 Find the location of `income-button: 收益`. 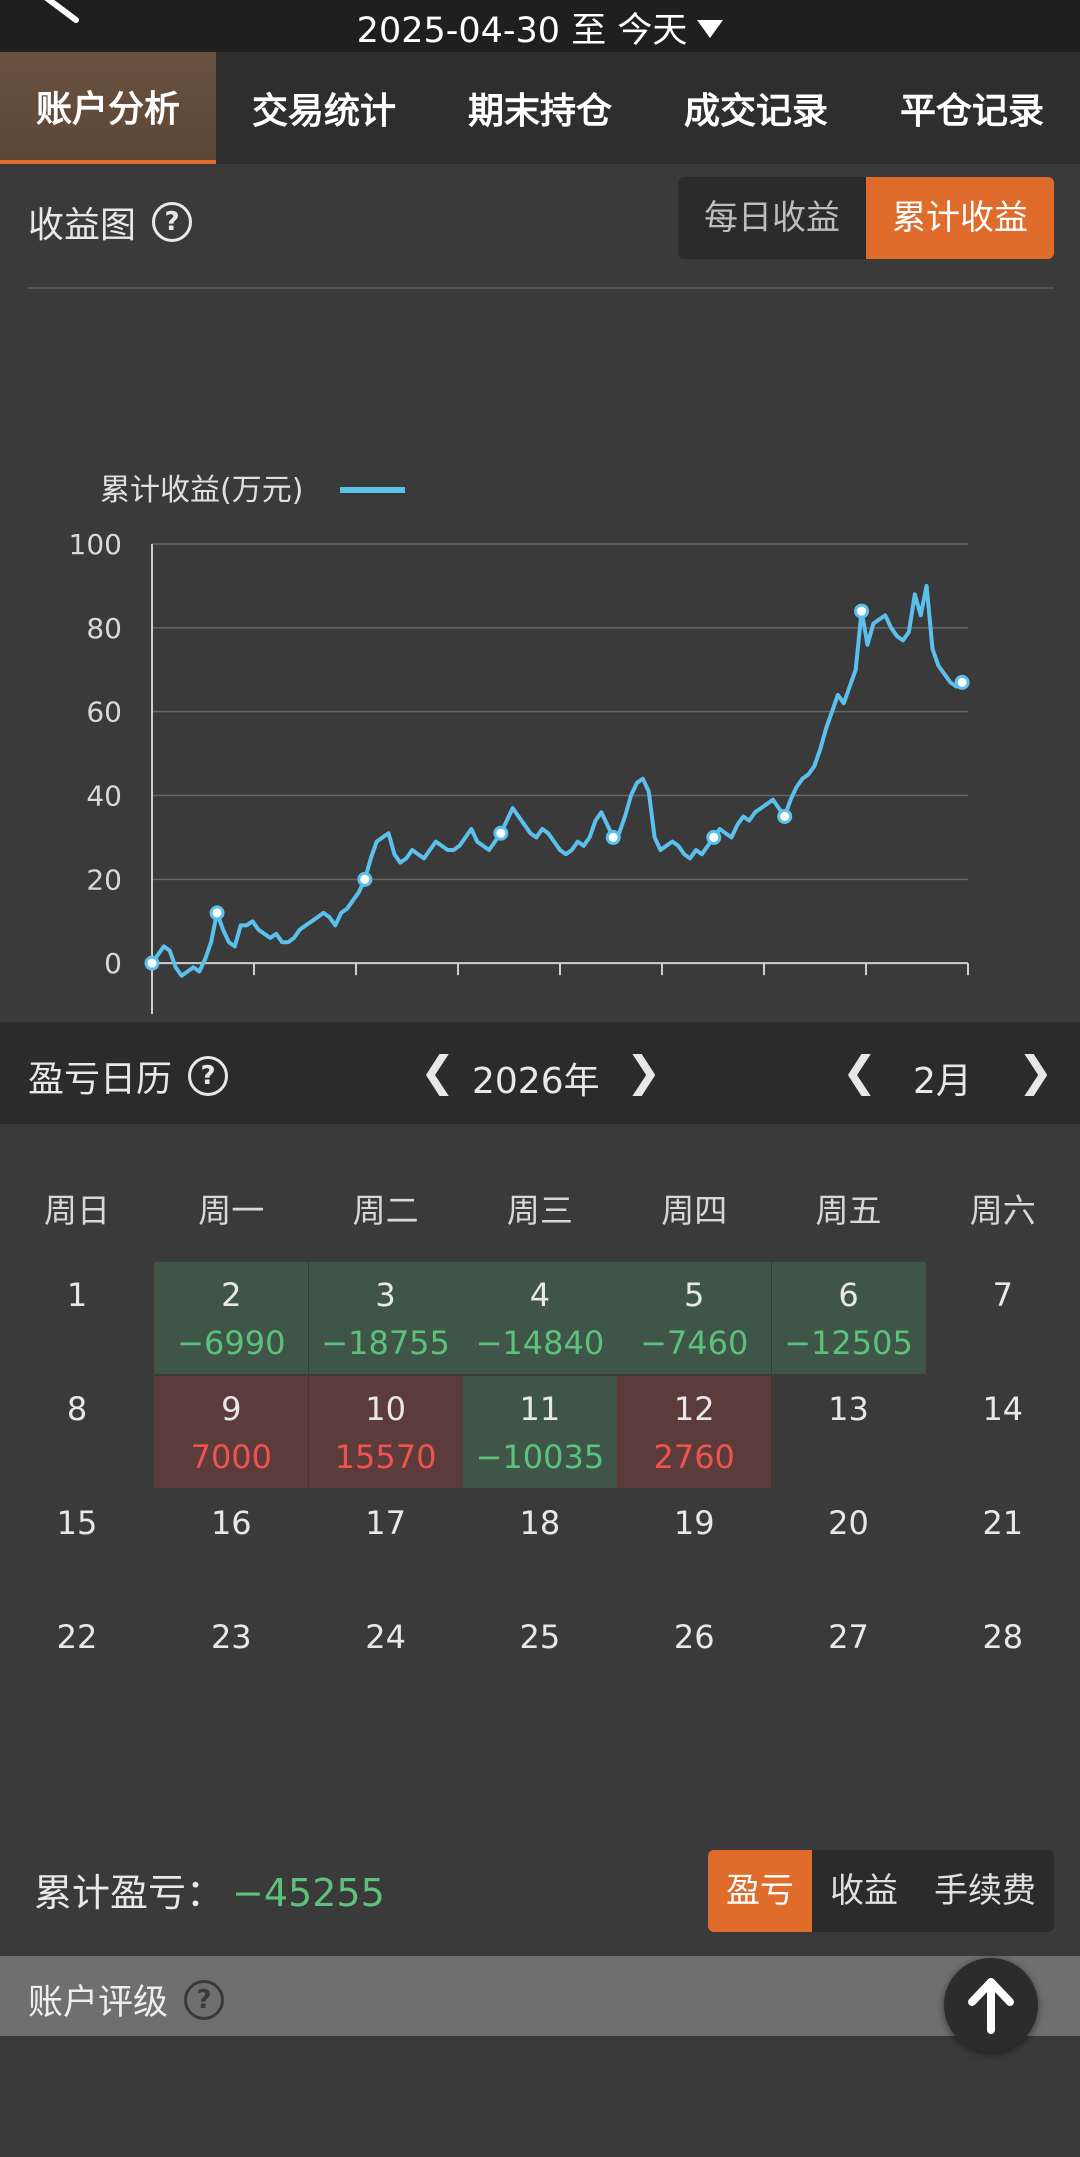

income-button: 收益 is located at coordinates (864, 1891).